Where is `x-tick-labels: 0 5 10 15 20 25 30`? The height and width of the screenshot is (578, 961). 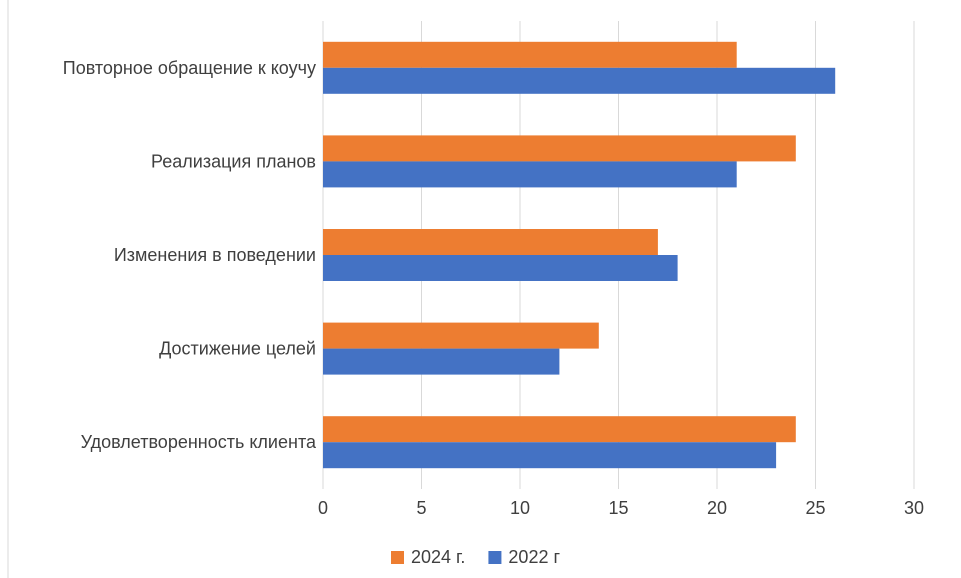
x-tick-labels: 0 5 10 15 20 25 30 is located at coordinates (621, 508).